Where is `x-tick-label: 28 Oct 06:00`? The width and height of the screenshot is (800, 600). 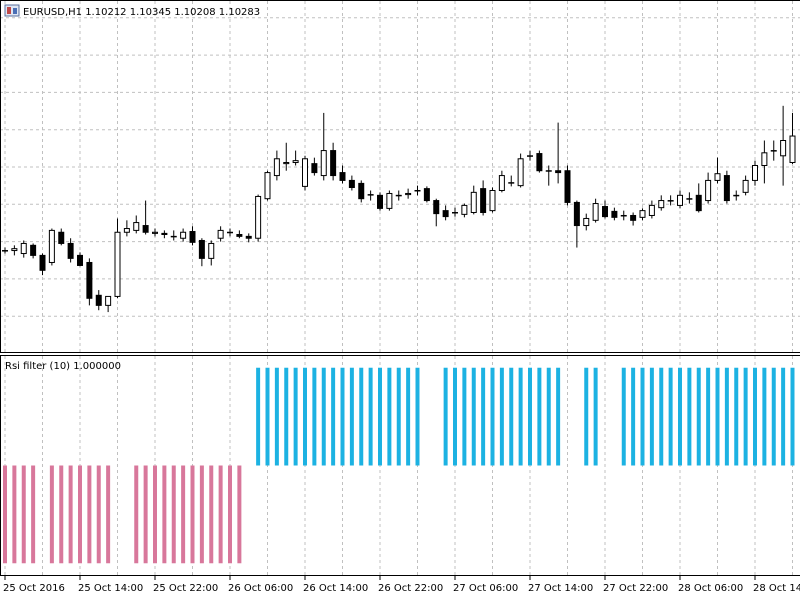
x-tick-label: 28 Oct 06:00 is located at coordinates (710, 588).